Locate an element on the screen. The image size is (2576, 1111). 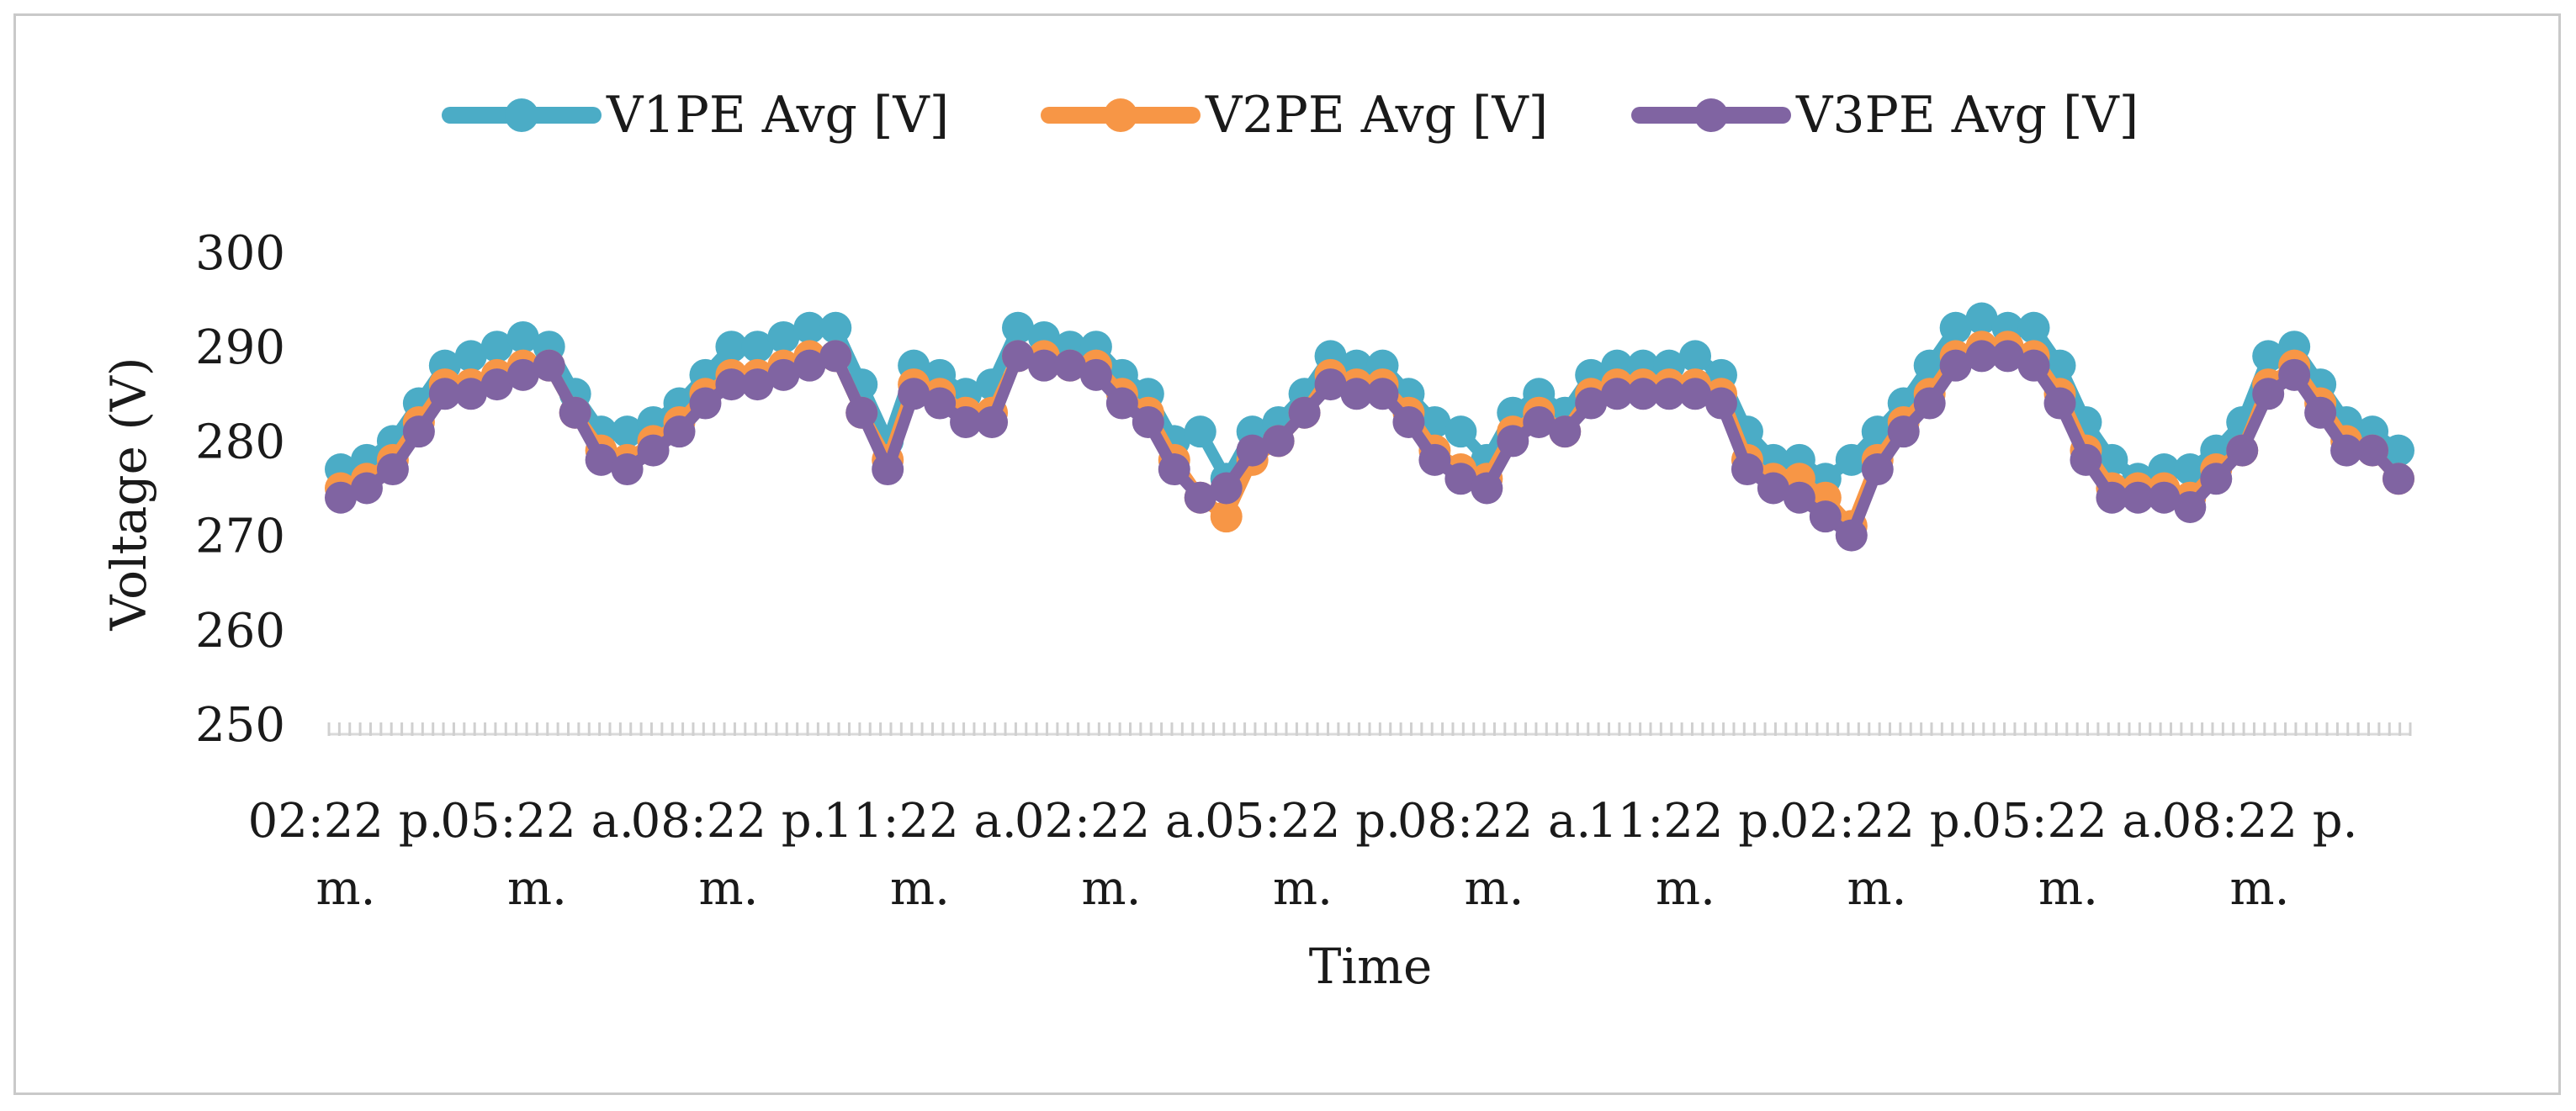
legend-item-2: V2PE Avg [V] is located at coordinates (1294, 115).